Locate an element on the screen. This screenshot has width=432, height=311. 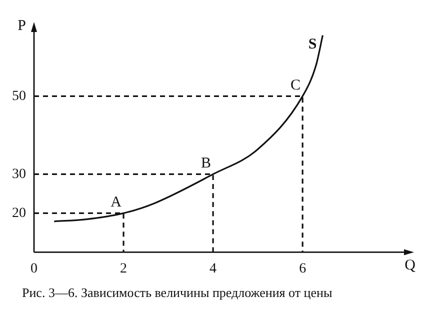
x-tick-label: 4 is located at coordinates (213, 268).